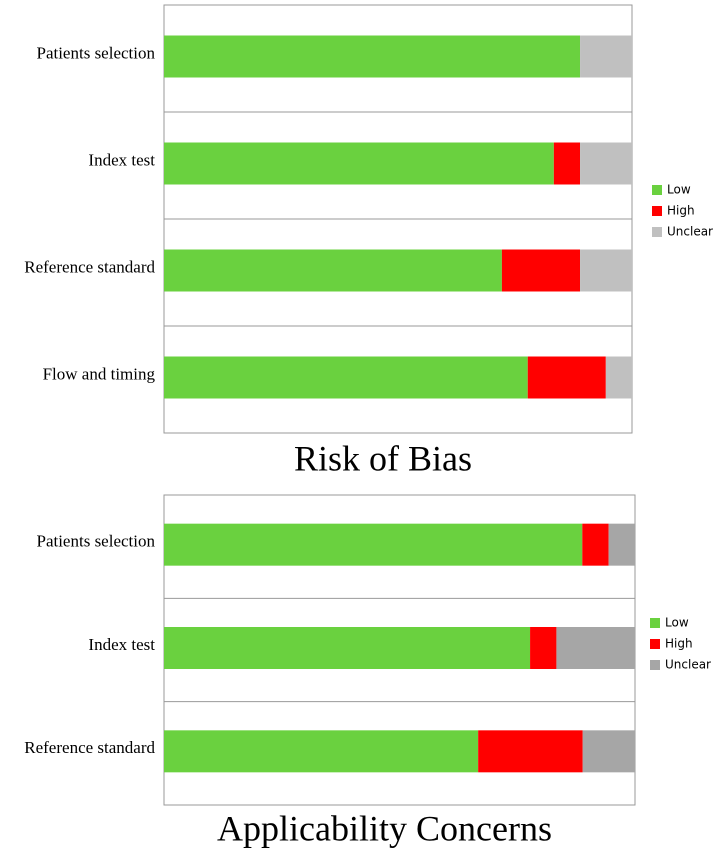 This screenshot has height=858, width=720. What do you see at coordinates (383, 458) in the screenshot?
I see `chart-title: Risk of Bias` at bounding box center [383, 458].